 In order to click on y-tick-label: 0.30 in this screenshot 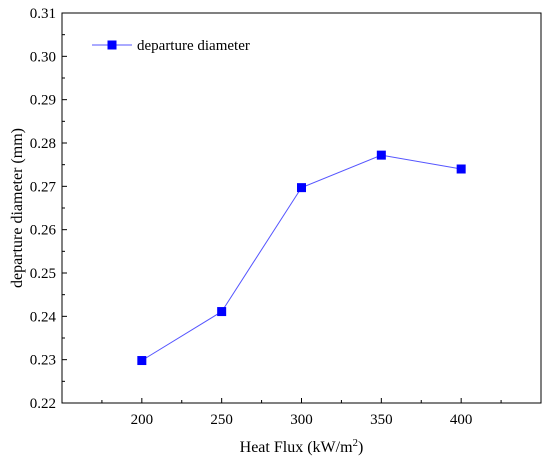, I will do `click(43, 57)`.